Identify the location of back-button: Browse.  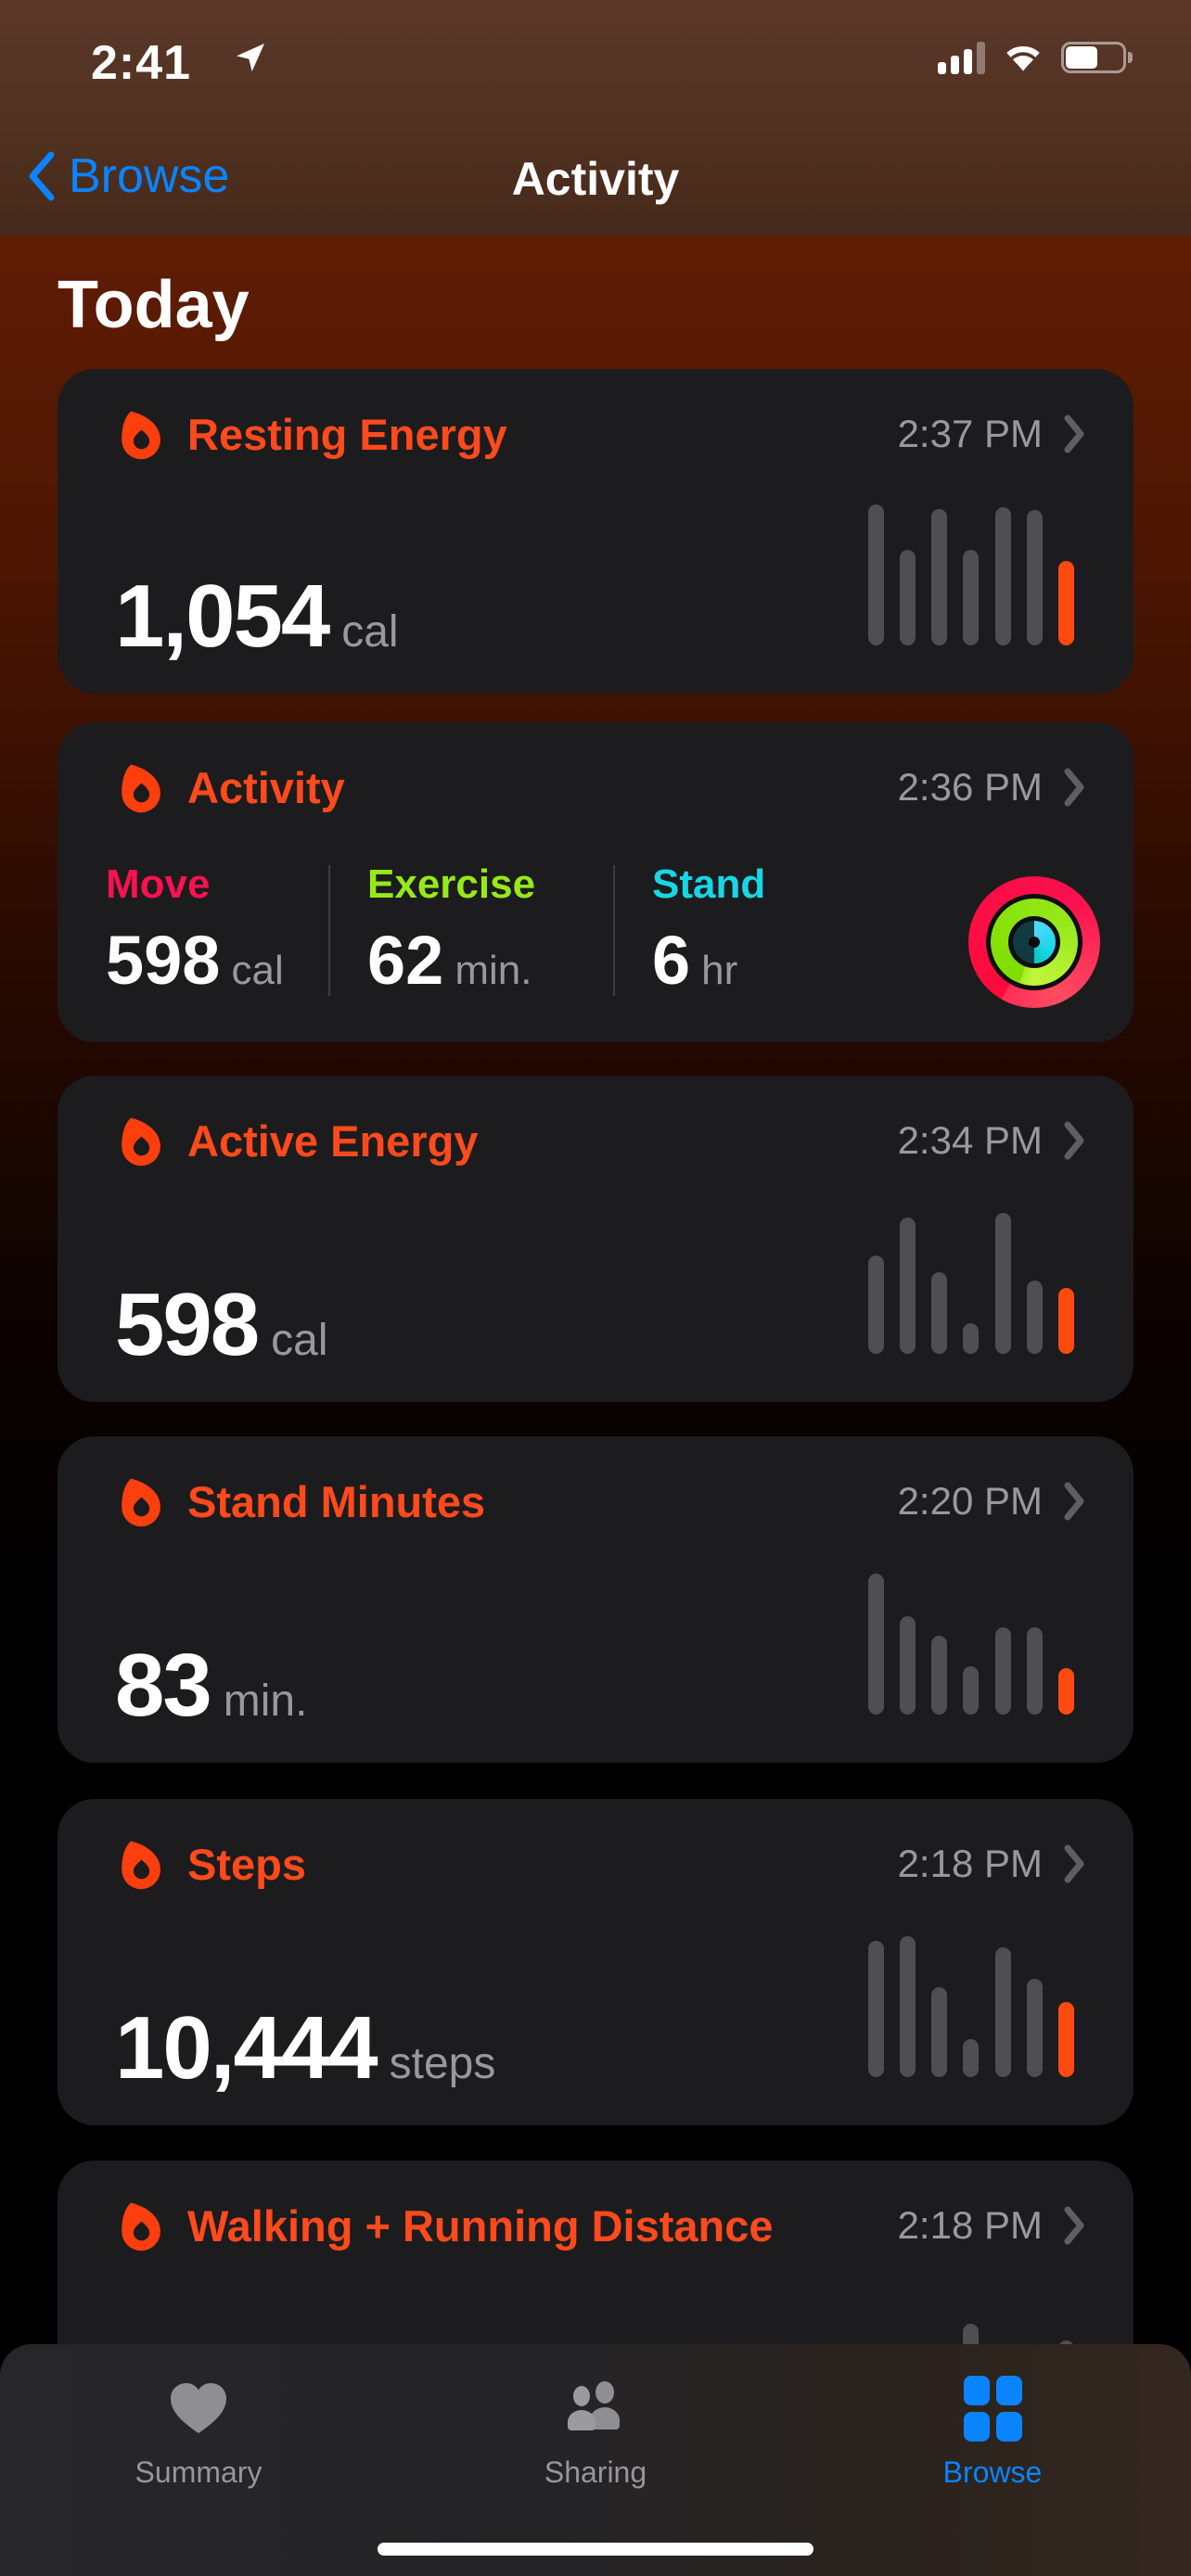
(128, 176).